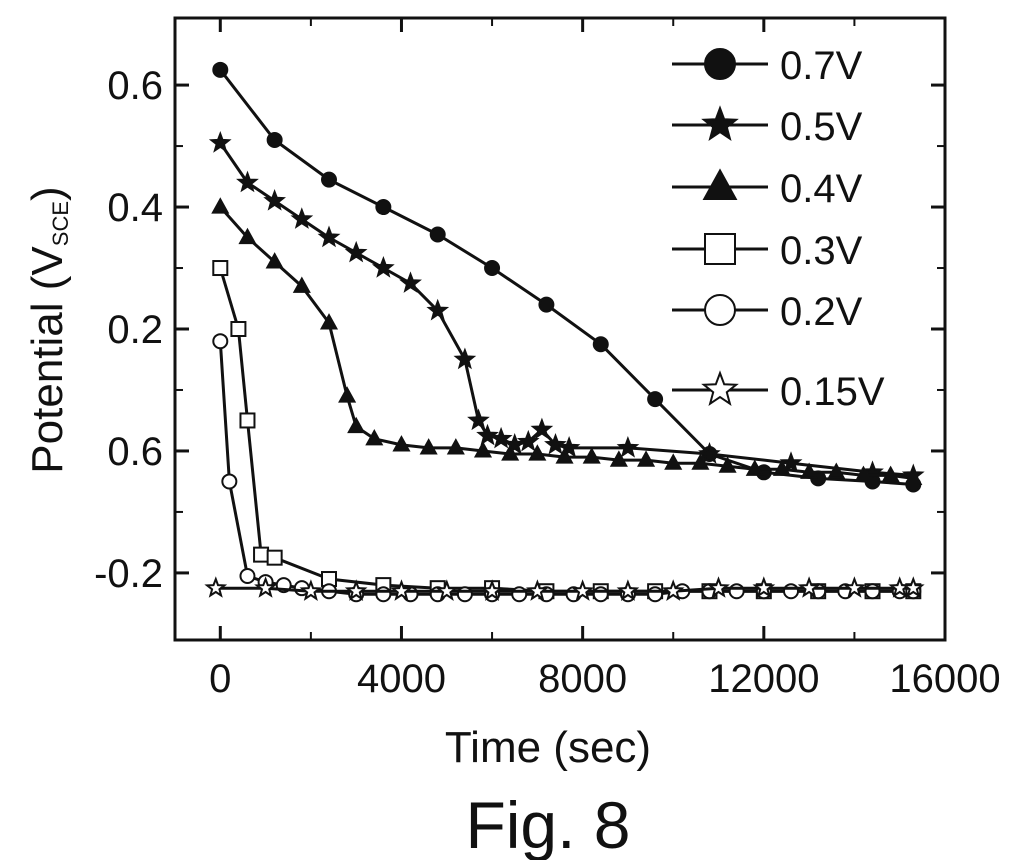  What do you see at coordinates (832, 392) in the screenshot?
I see `legend-label: 0.15V` at bounding box center [832, 392].